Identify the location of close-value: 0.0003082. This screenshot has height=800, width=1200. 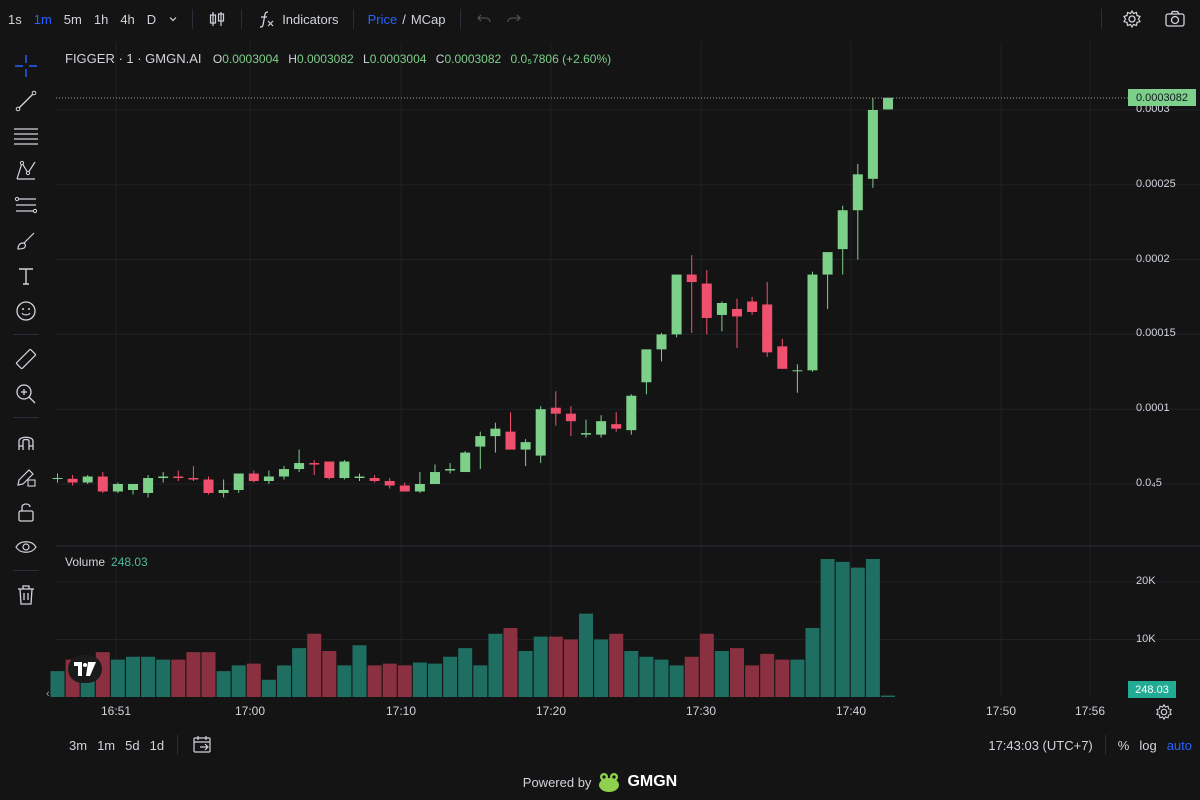
(473, 59).